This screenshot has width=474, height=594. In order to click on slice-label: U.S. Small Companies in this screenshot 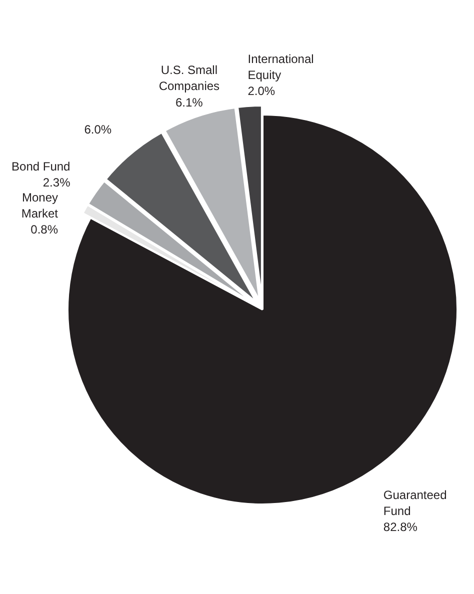, I will do `click(189, 78)`.